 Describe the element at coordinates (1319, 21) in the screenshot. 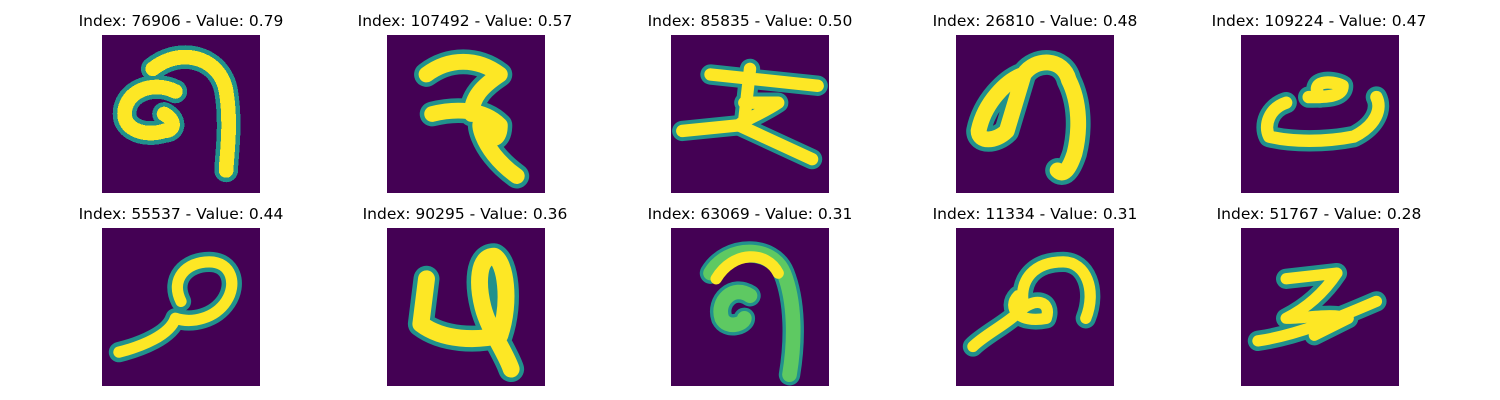

I see `panel-title: Index: 109224 - Value: 0.47` at that location.